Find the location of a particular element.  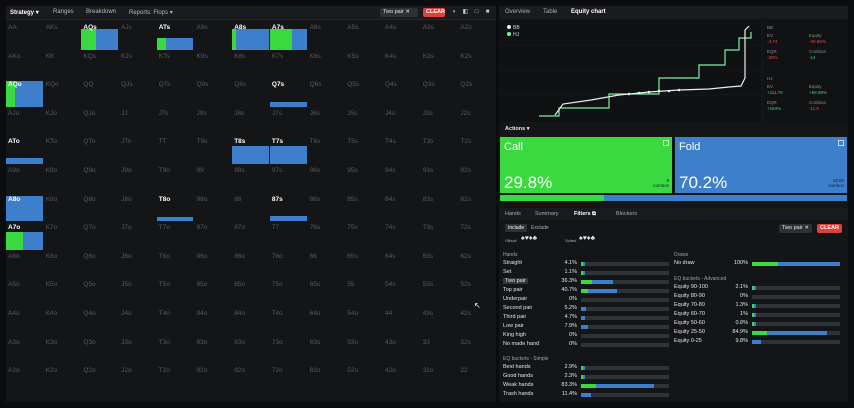

filter-row-label: Third pair is located at coordinates (515, 317).